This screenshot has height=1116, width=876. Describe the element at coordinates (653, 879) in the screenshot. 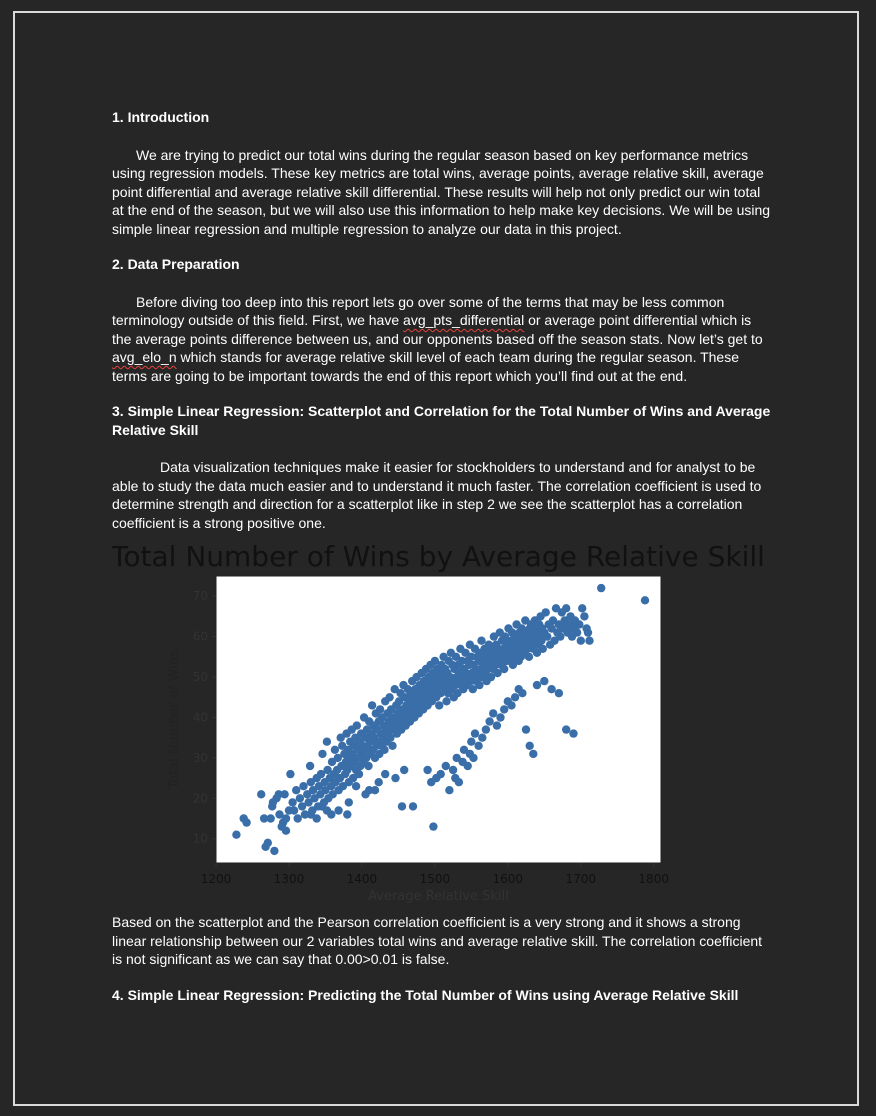

I see `x-tick-label: 1800` at that location.